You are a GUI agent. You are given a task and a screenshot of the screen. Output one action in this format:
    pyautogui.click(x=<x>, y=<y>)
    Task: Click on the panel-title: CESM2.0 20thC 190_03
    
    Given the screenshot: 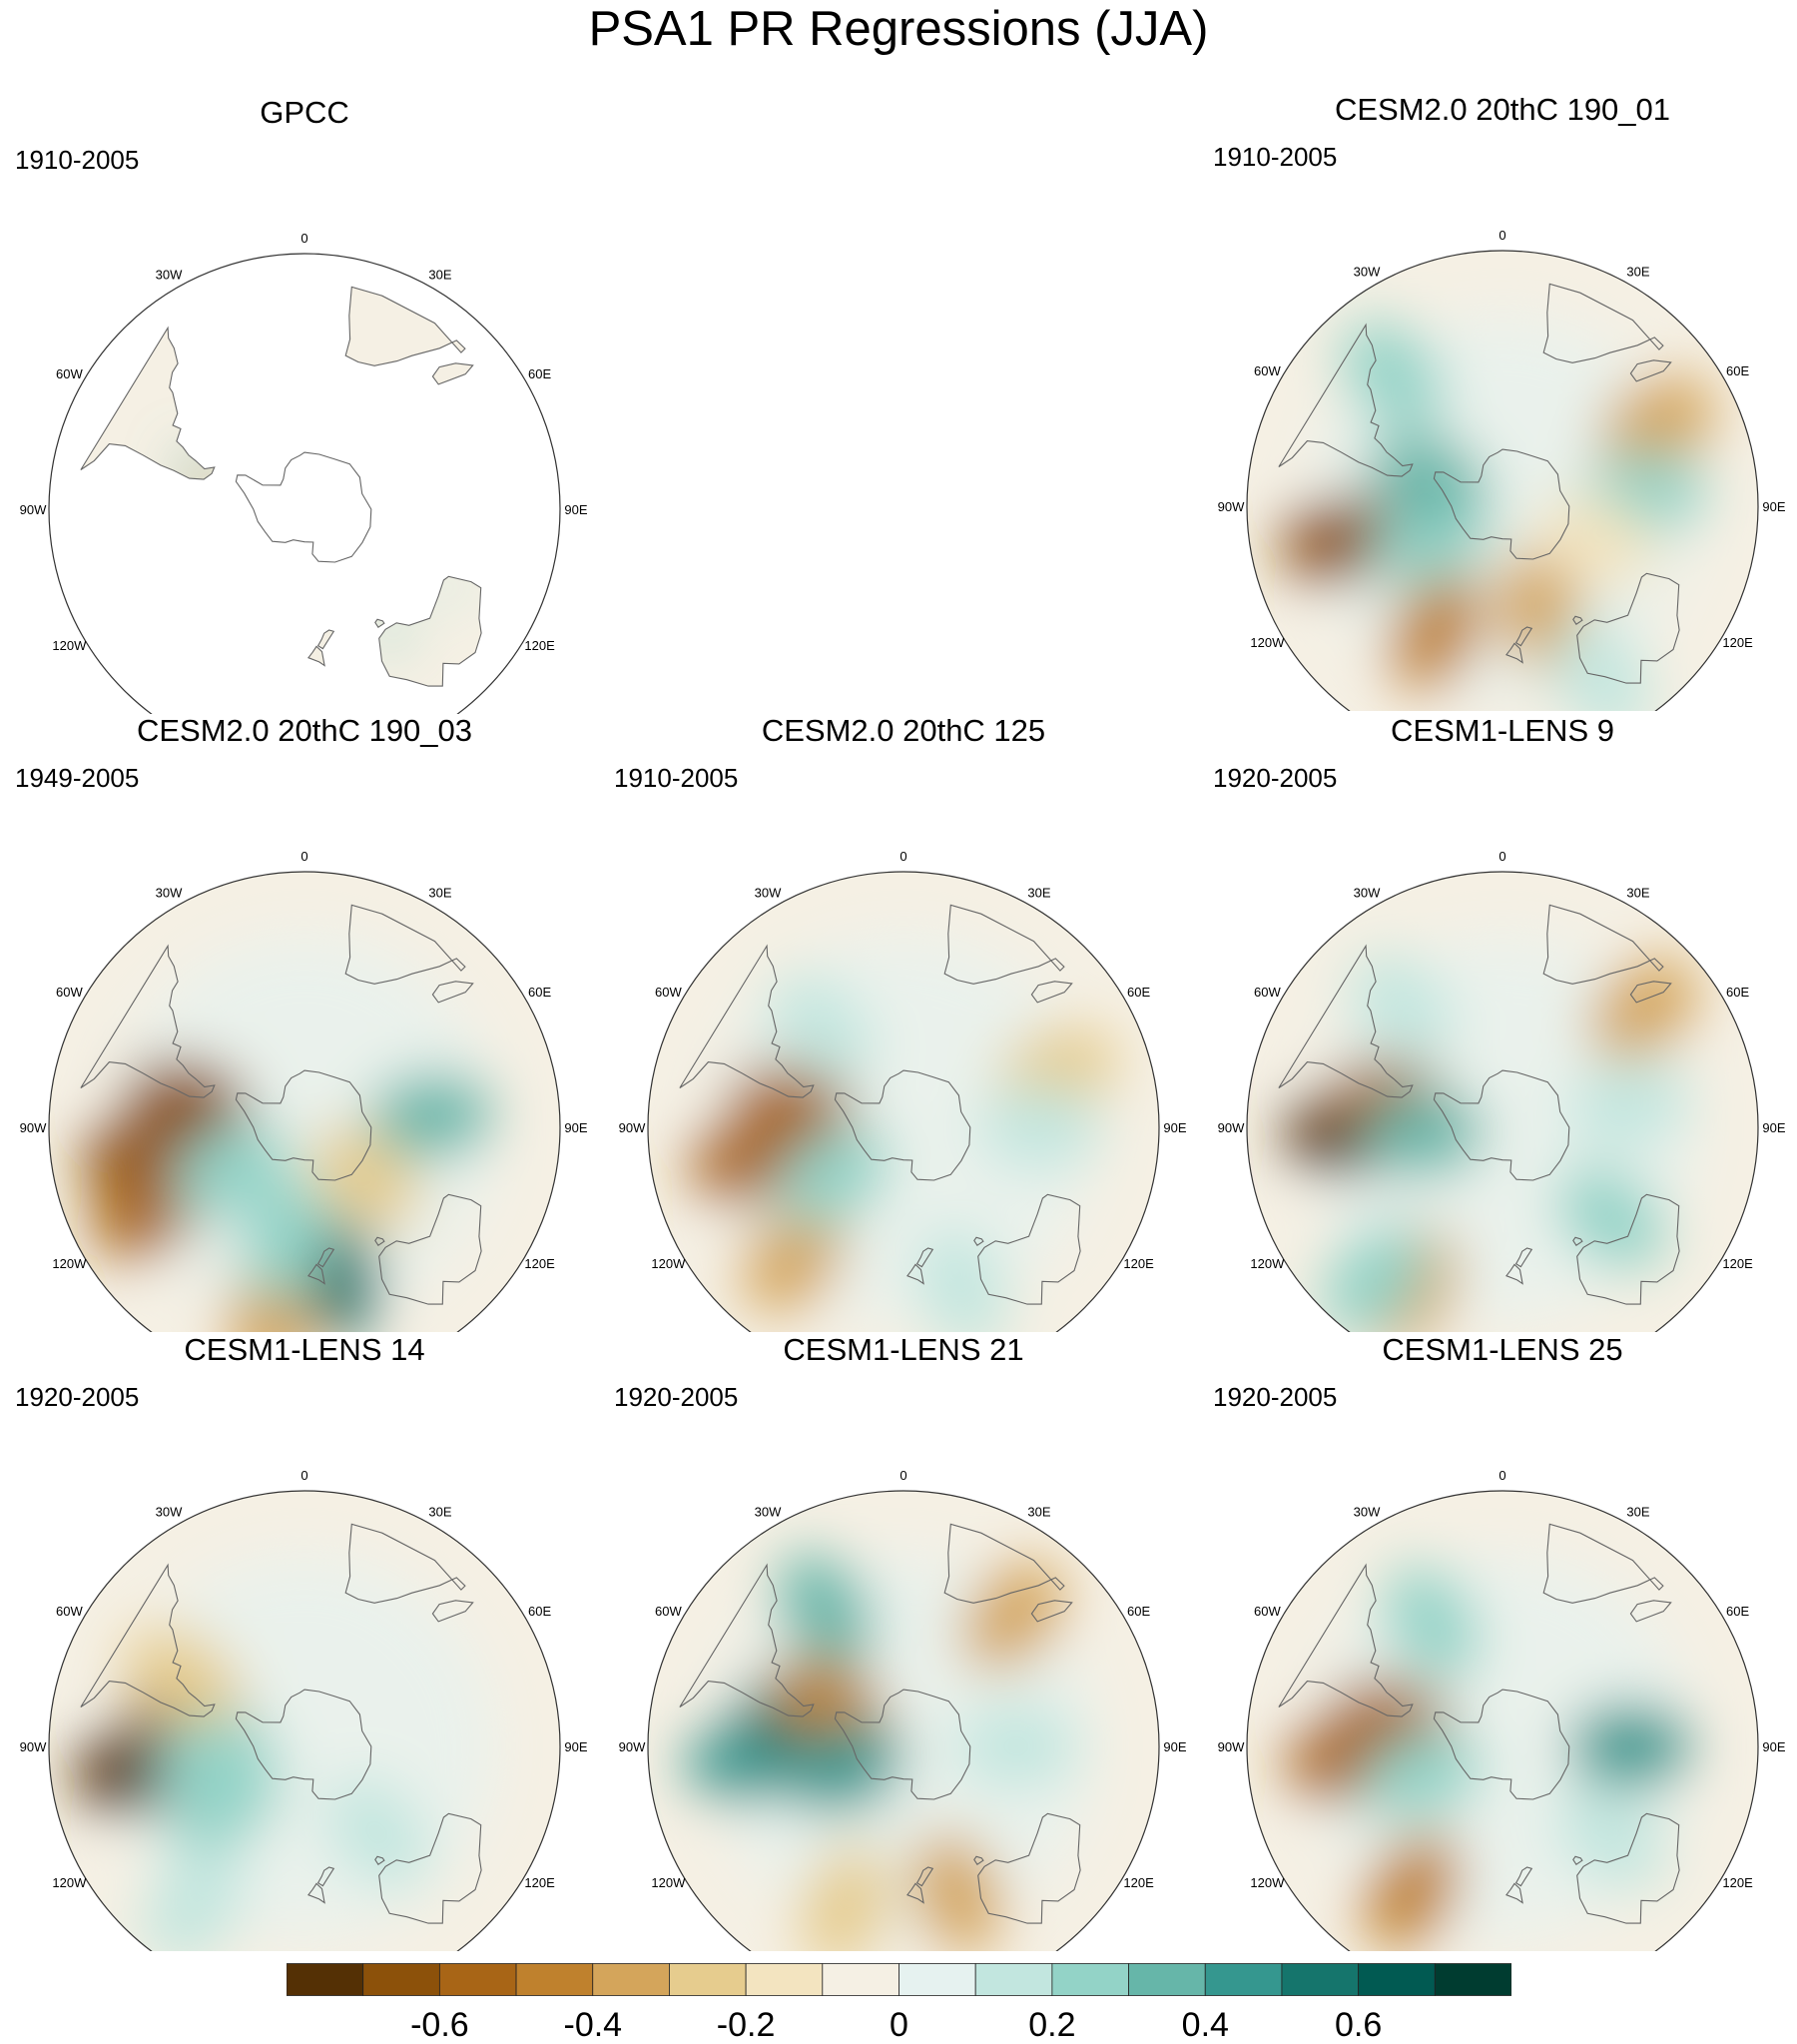 What is the action you would take?
    pyautogui.click(x=304, y=730)
    